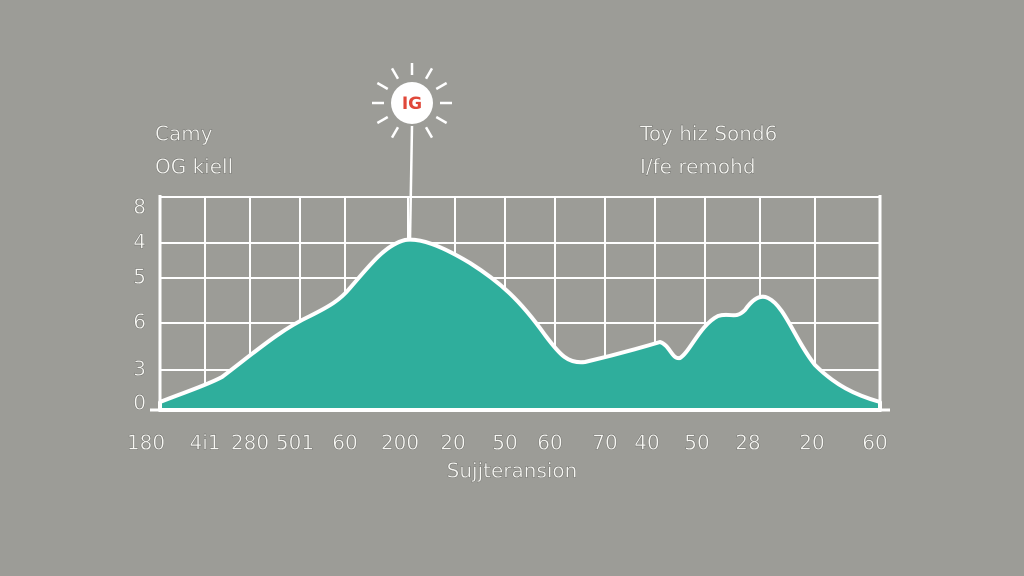  What do you see at coordinates (139, 403) in the screenshot?
I see `y-tick-label: 0` at bounding box center [139, 403].